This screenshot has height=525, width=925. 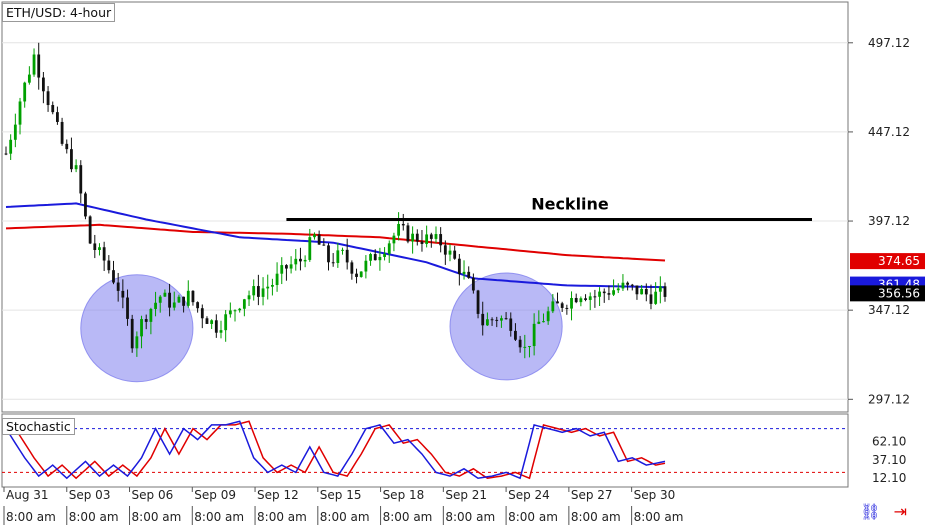 I want to click on last-price-tag-bg, so click(x=887, y=293).